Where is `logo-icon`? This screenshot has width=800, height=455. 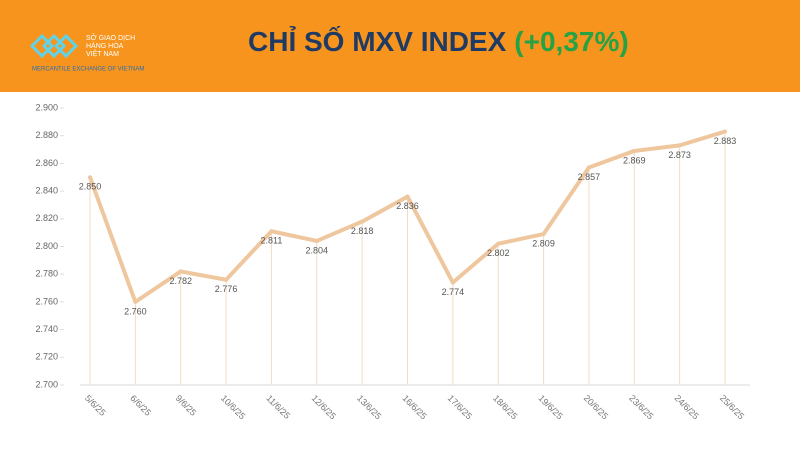
logo-icon is located at coordinates (54, 46).